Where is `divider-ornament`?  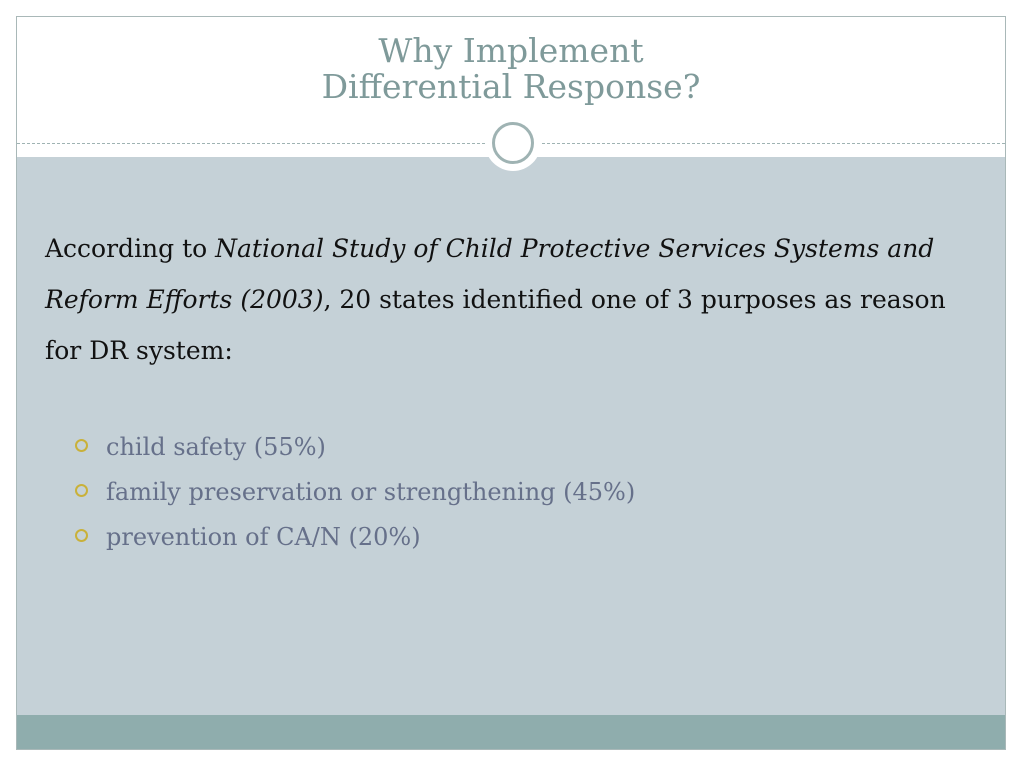 divider-ornament is located at coordinates (513, 143).